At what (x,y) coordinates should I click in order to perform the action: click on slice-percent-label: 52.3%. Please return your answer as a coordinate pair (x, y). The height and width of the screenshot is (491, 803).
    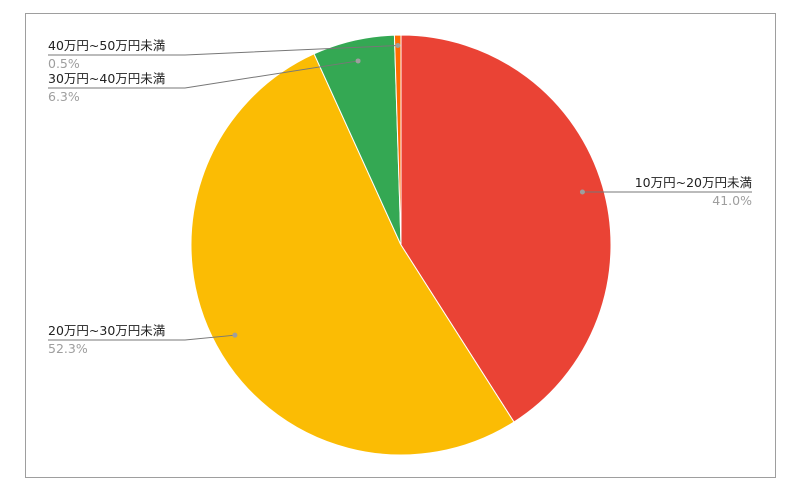
    Looking at the image, I should click on (68, 348).